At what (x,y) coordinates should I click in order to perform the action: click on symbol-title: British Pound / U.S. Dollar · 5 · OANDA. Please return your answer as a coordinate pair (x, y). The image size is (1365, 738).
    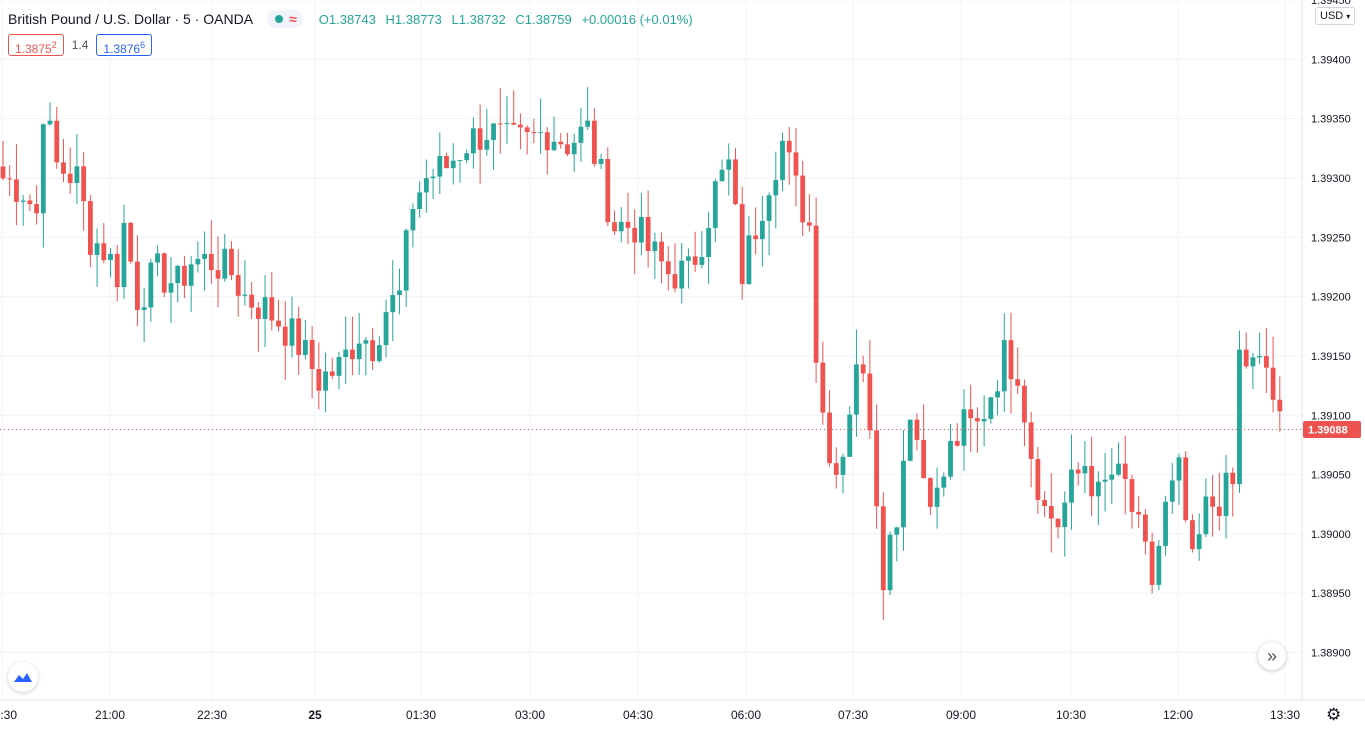
    Looking at the image, I should click on (131, 19).